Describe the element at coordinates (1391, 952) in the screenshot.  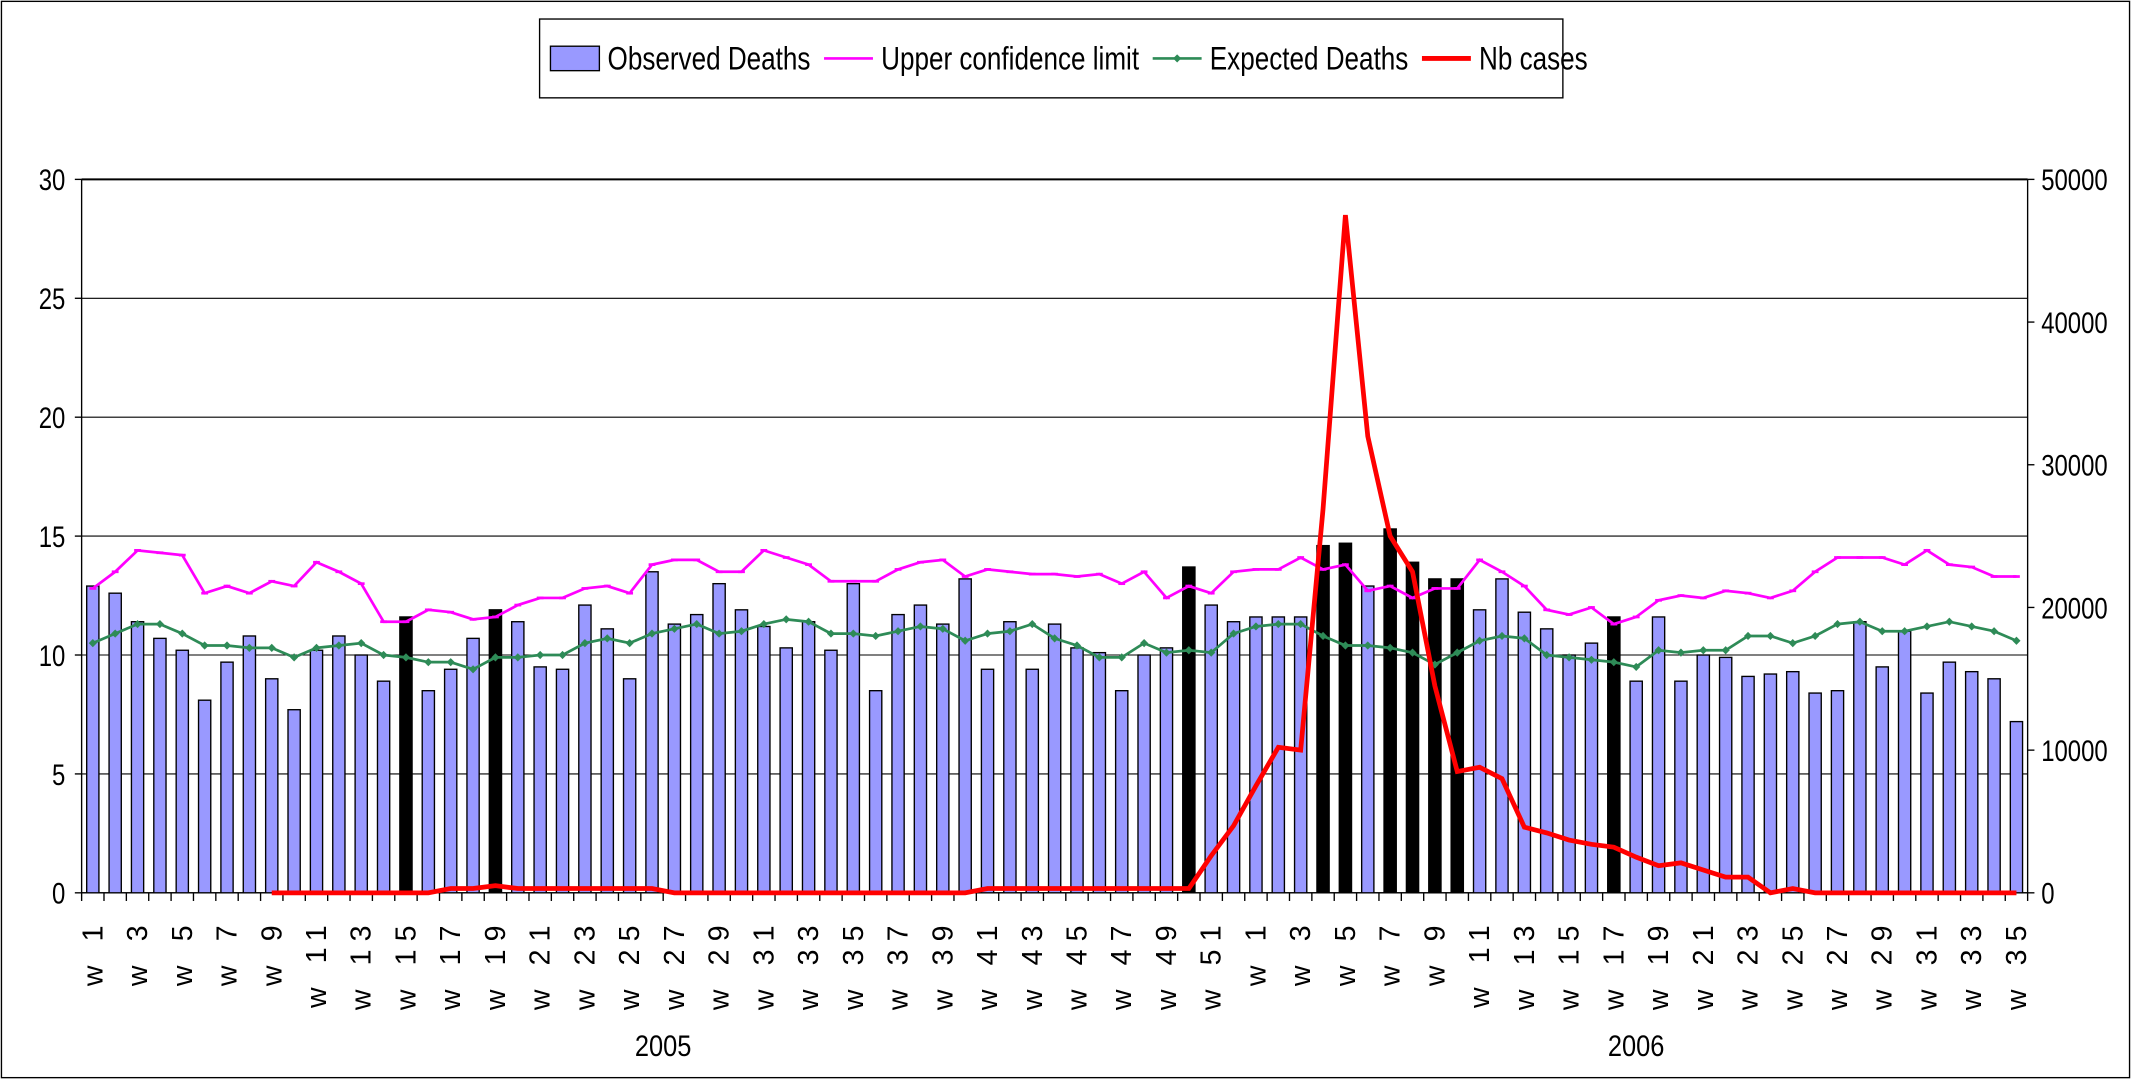
I see `x-tick-label: w 7` at that location.